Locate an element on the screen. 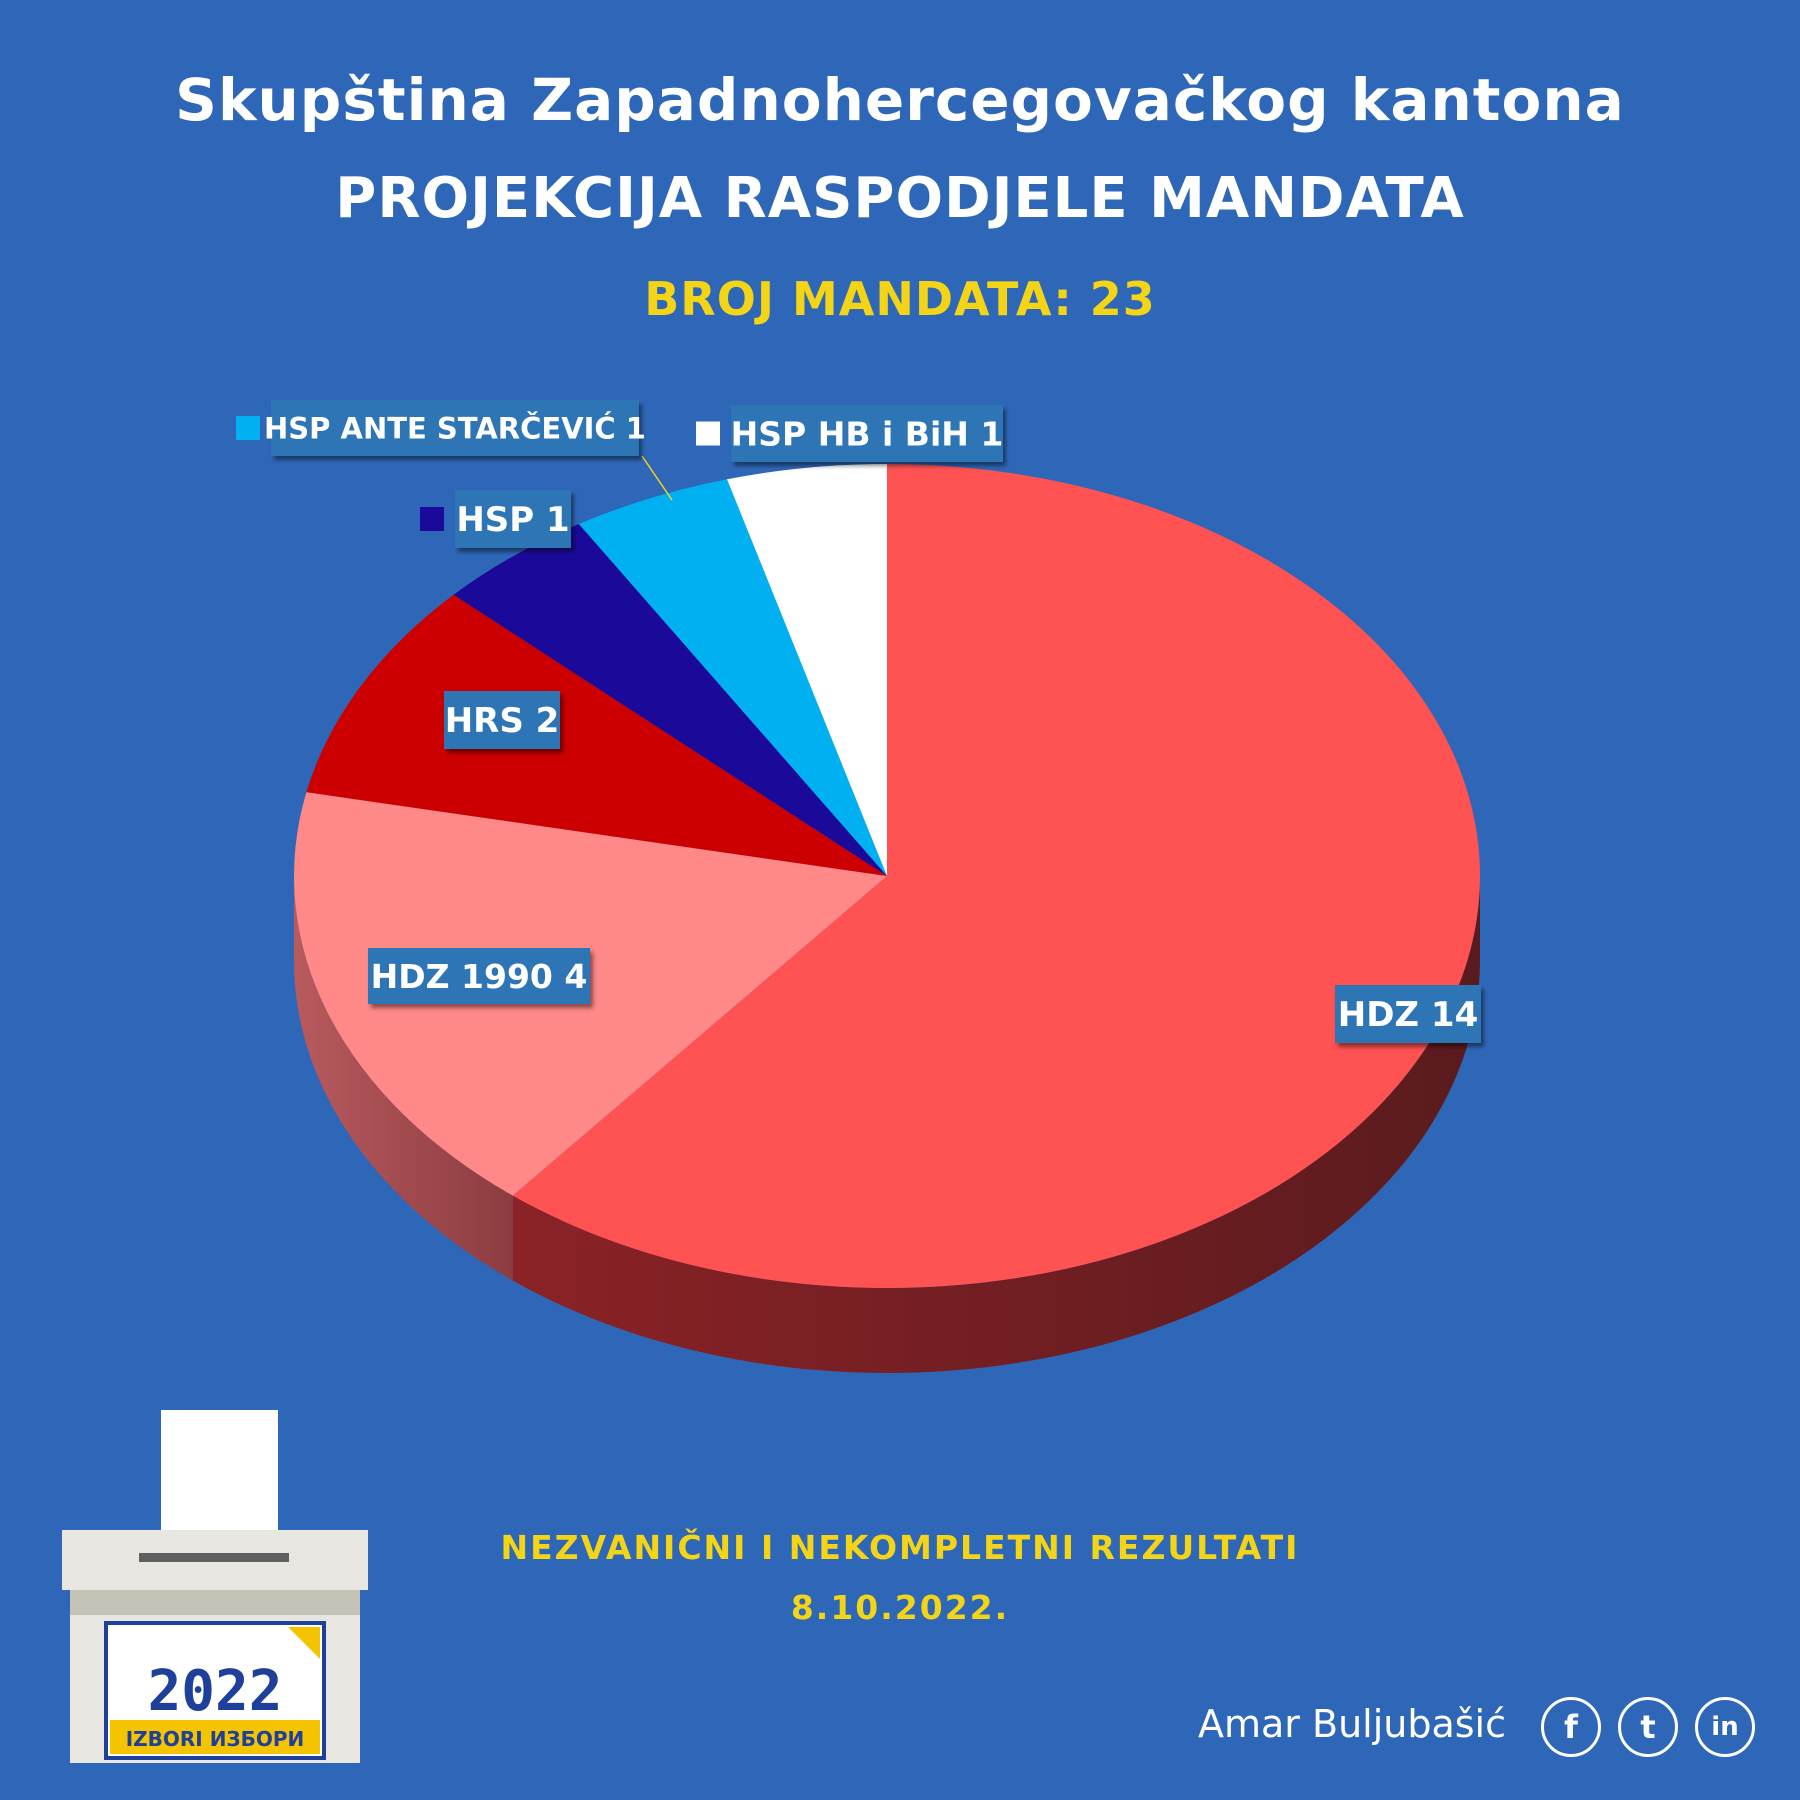 This screenshot has height=1800, width=1800. pie-side-hdz-1990 is located at coordinates (403, 1078).